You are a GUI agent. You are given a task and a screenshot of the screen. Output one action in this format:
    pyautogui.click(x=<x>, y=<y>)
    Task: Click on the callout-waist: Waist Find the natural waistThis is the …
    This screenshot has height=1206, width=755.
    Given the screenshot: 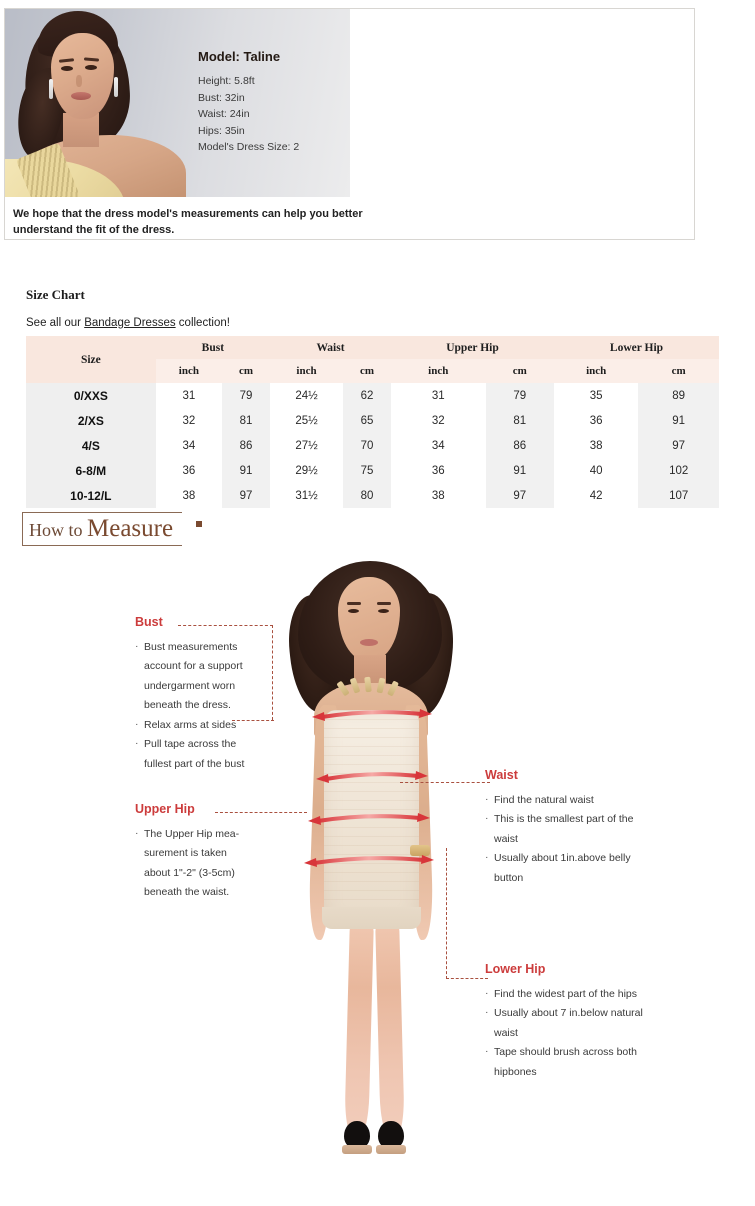 What is the action you would take?
    pyautogui.click(x=585, y=828)
    